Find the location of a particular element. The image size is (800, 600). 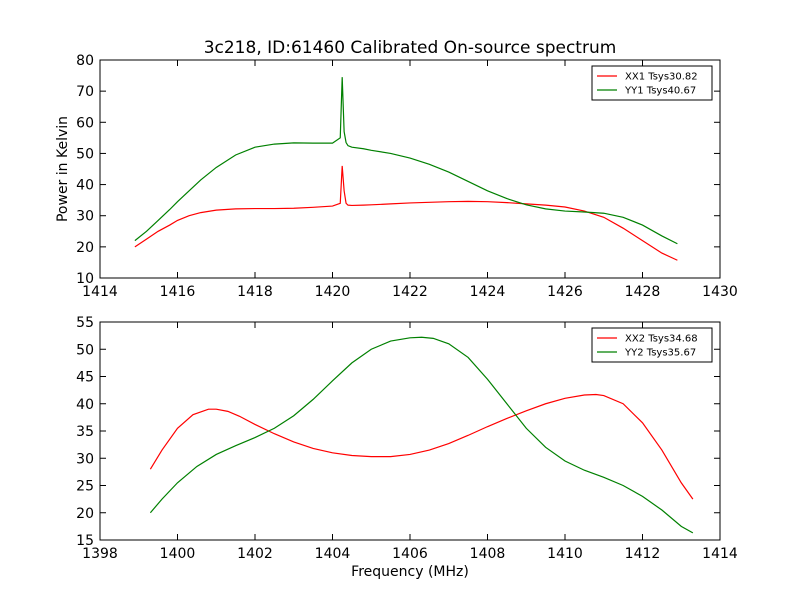

top-y-tick-label: 30 is located at coordinates (85, 217).